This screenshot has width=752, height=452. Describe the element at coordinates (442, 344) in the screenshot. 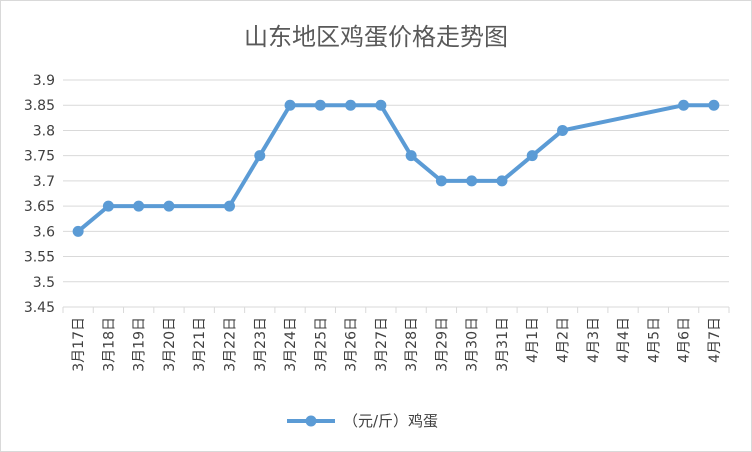

I see `x-tick-label: 3月29日` at that location.